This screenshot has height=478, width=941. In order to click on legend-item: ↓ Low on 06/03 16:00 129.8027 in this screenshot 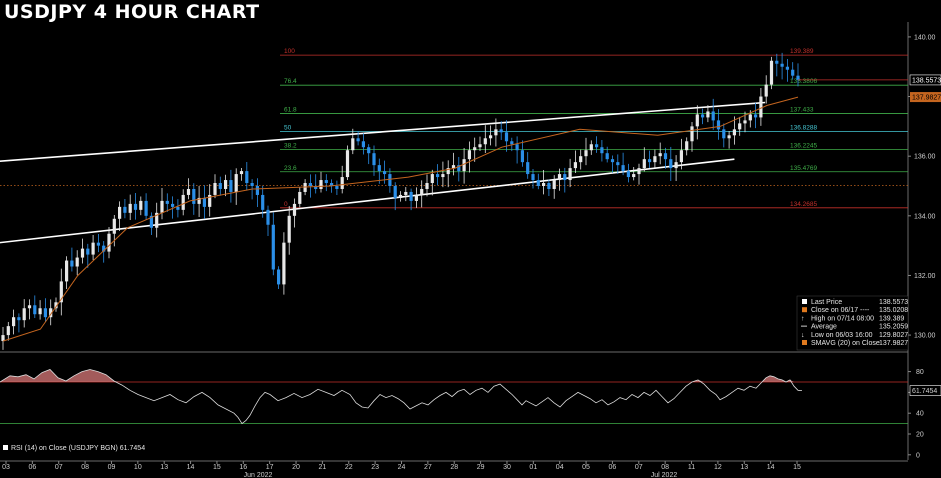, I will do `click(854, 335)`.